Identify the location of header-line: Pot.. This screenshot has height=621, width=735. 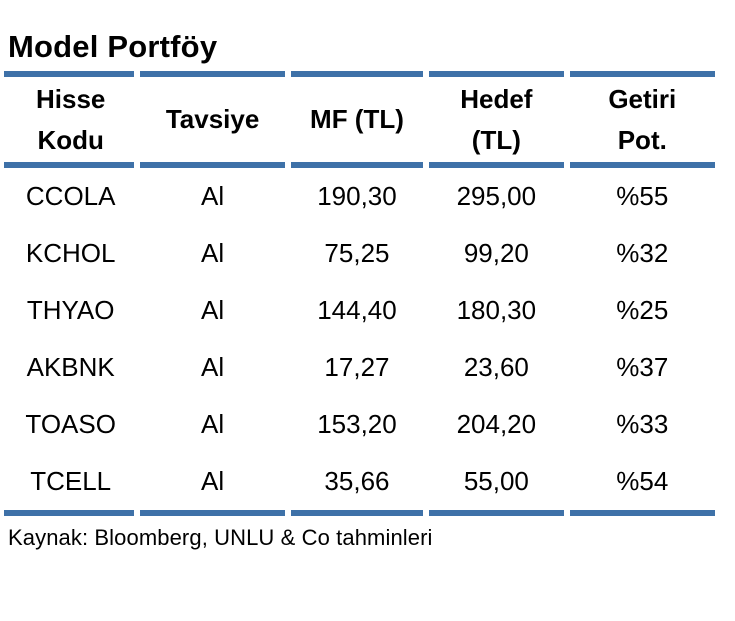
(642, 139).